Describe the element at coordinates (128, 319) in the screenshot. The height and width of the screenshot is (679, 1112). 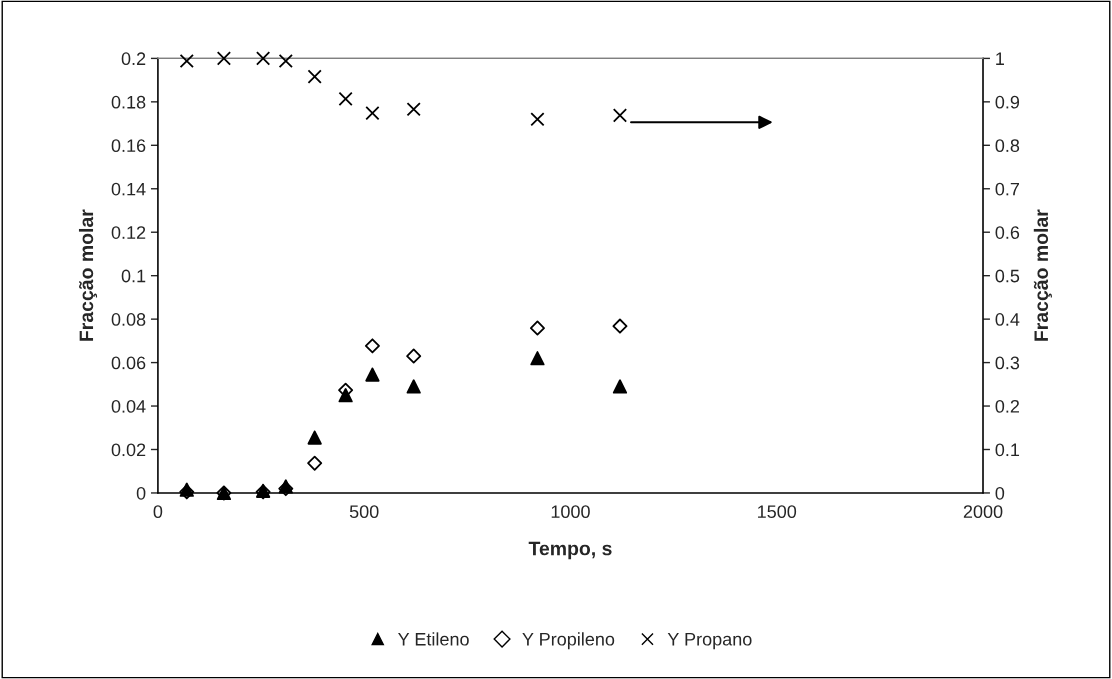
I see `y-tick-label: 0.08` at that location.